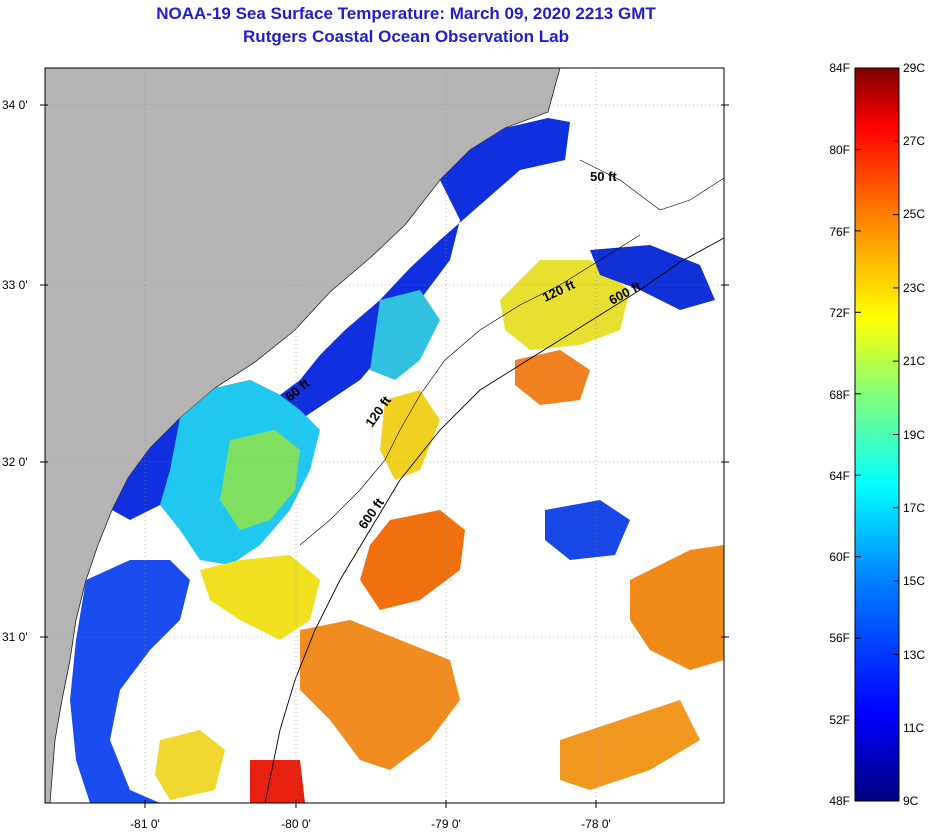  I want to click on cb-f-72: 72F, so click(839, 313).